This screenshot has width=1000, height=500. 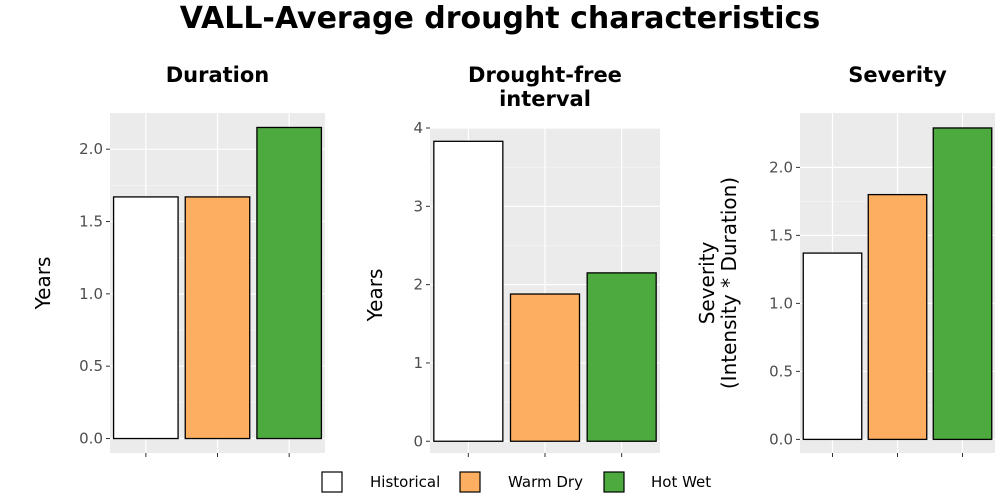 What do you see at coordinates (218, 75) in the screenshot?
I see `panel-title: Duration` at bounding box center [218, 75].